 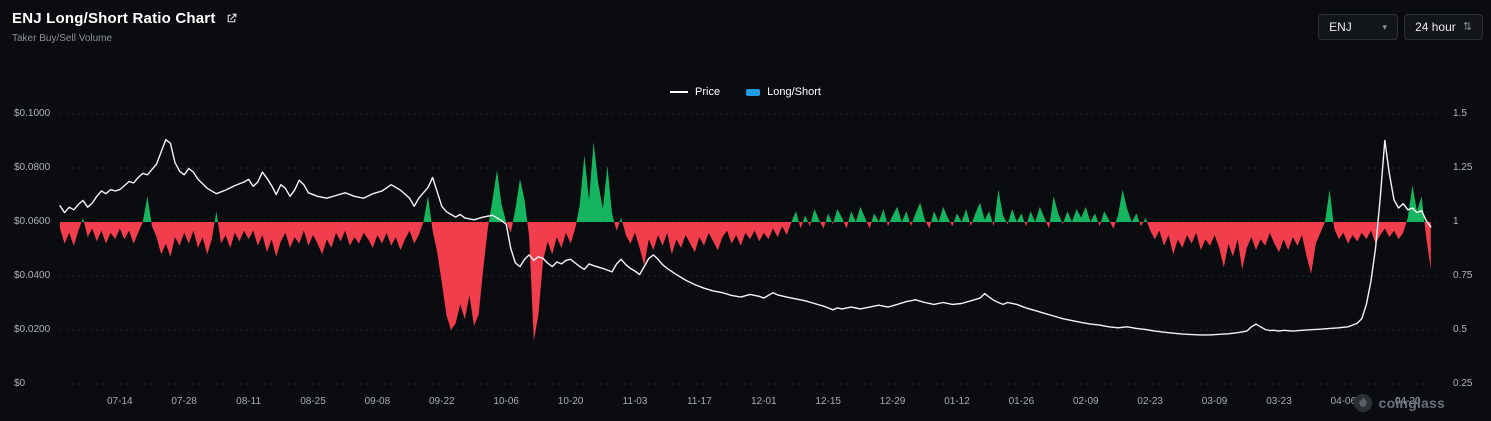 I want to click on legend-label-price: Price, so click(x=708, y=92).